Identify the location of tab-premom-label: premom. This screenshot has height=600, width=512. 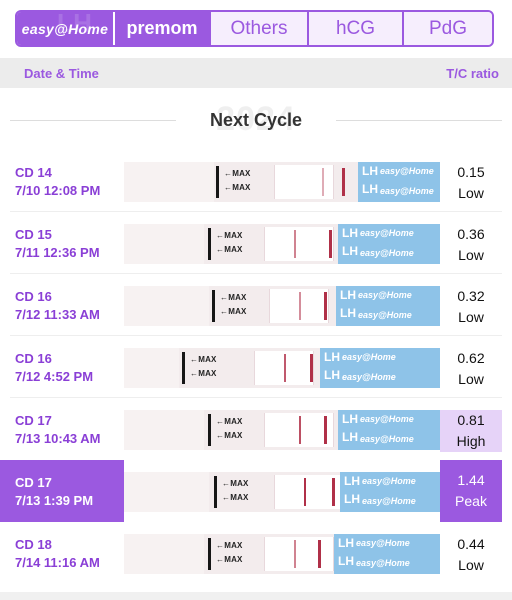
(162, 28).